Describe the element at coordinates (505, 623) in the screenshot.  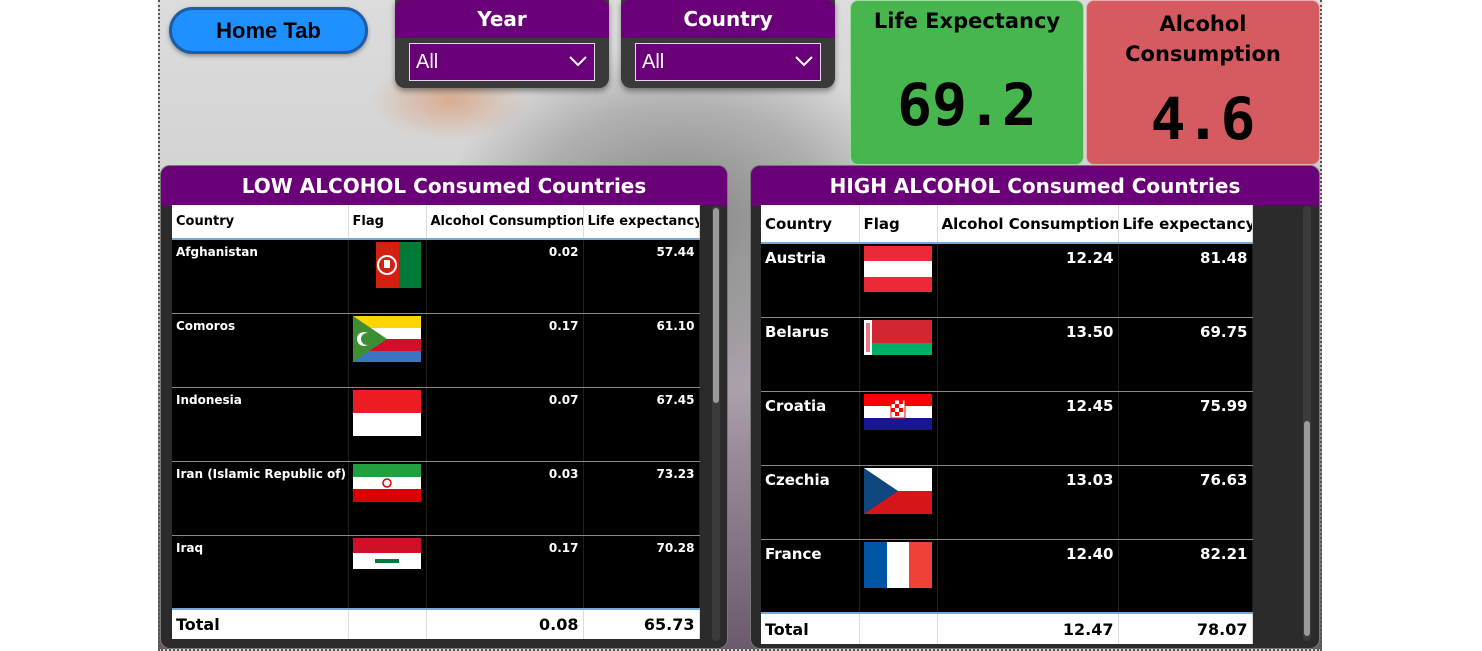
I see `total-alcohol: 0.08` at that location.